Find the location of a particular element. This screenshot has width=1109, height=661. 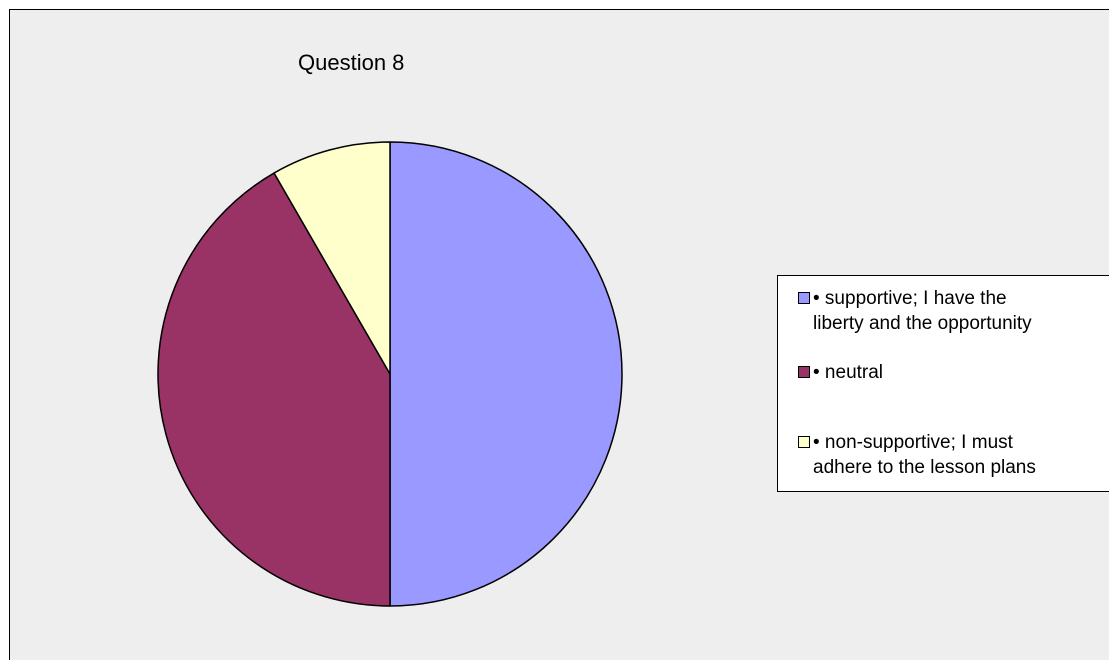

pie-slice-non-supportive is located at coordinates (332, 258).